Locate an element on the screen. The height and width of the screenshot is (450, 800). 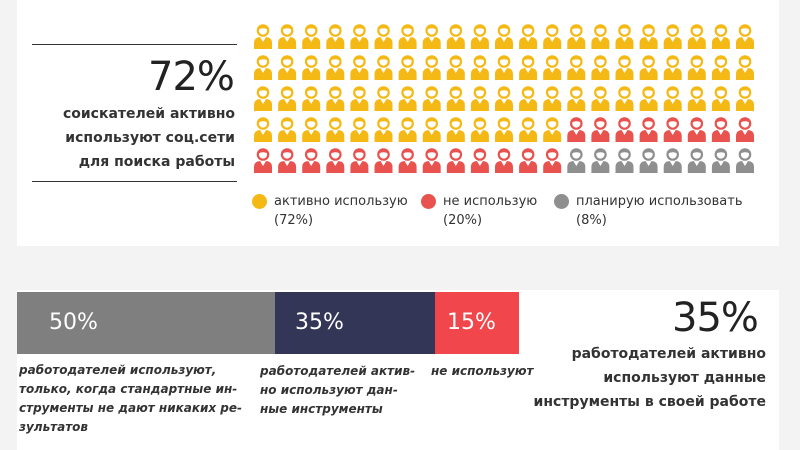
legend-planning: планирую использовать (8%) is located at coordinates (648, 211).